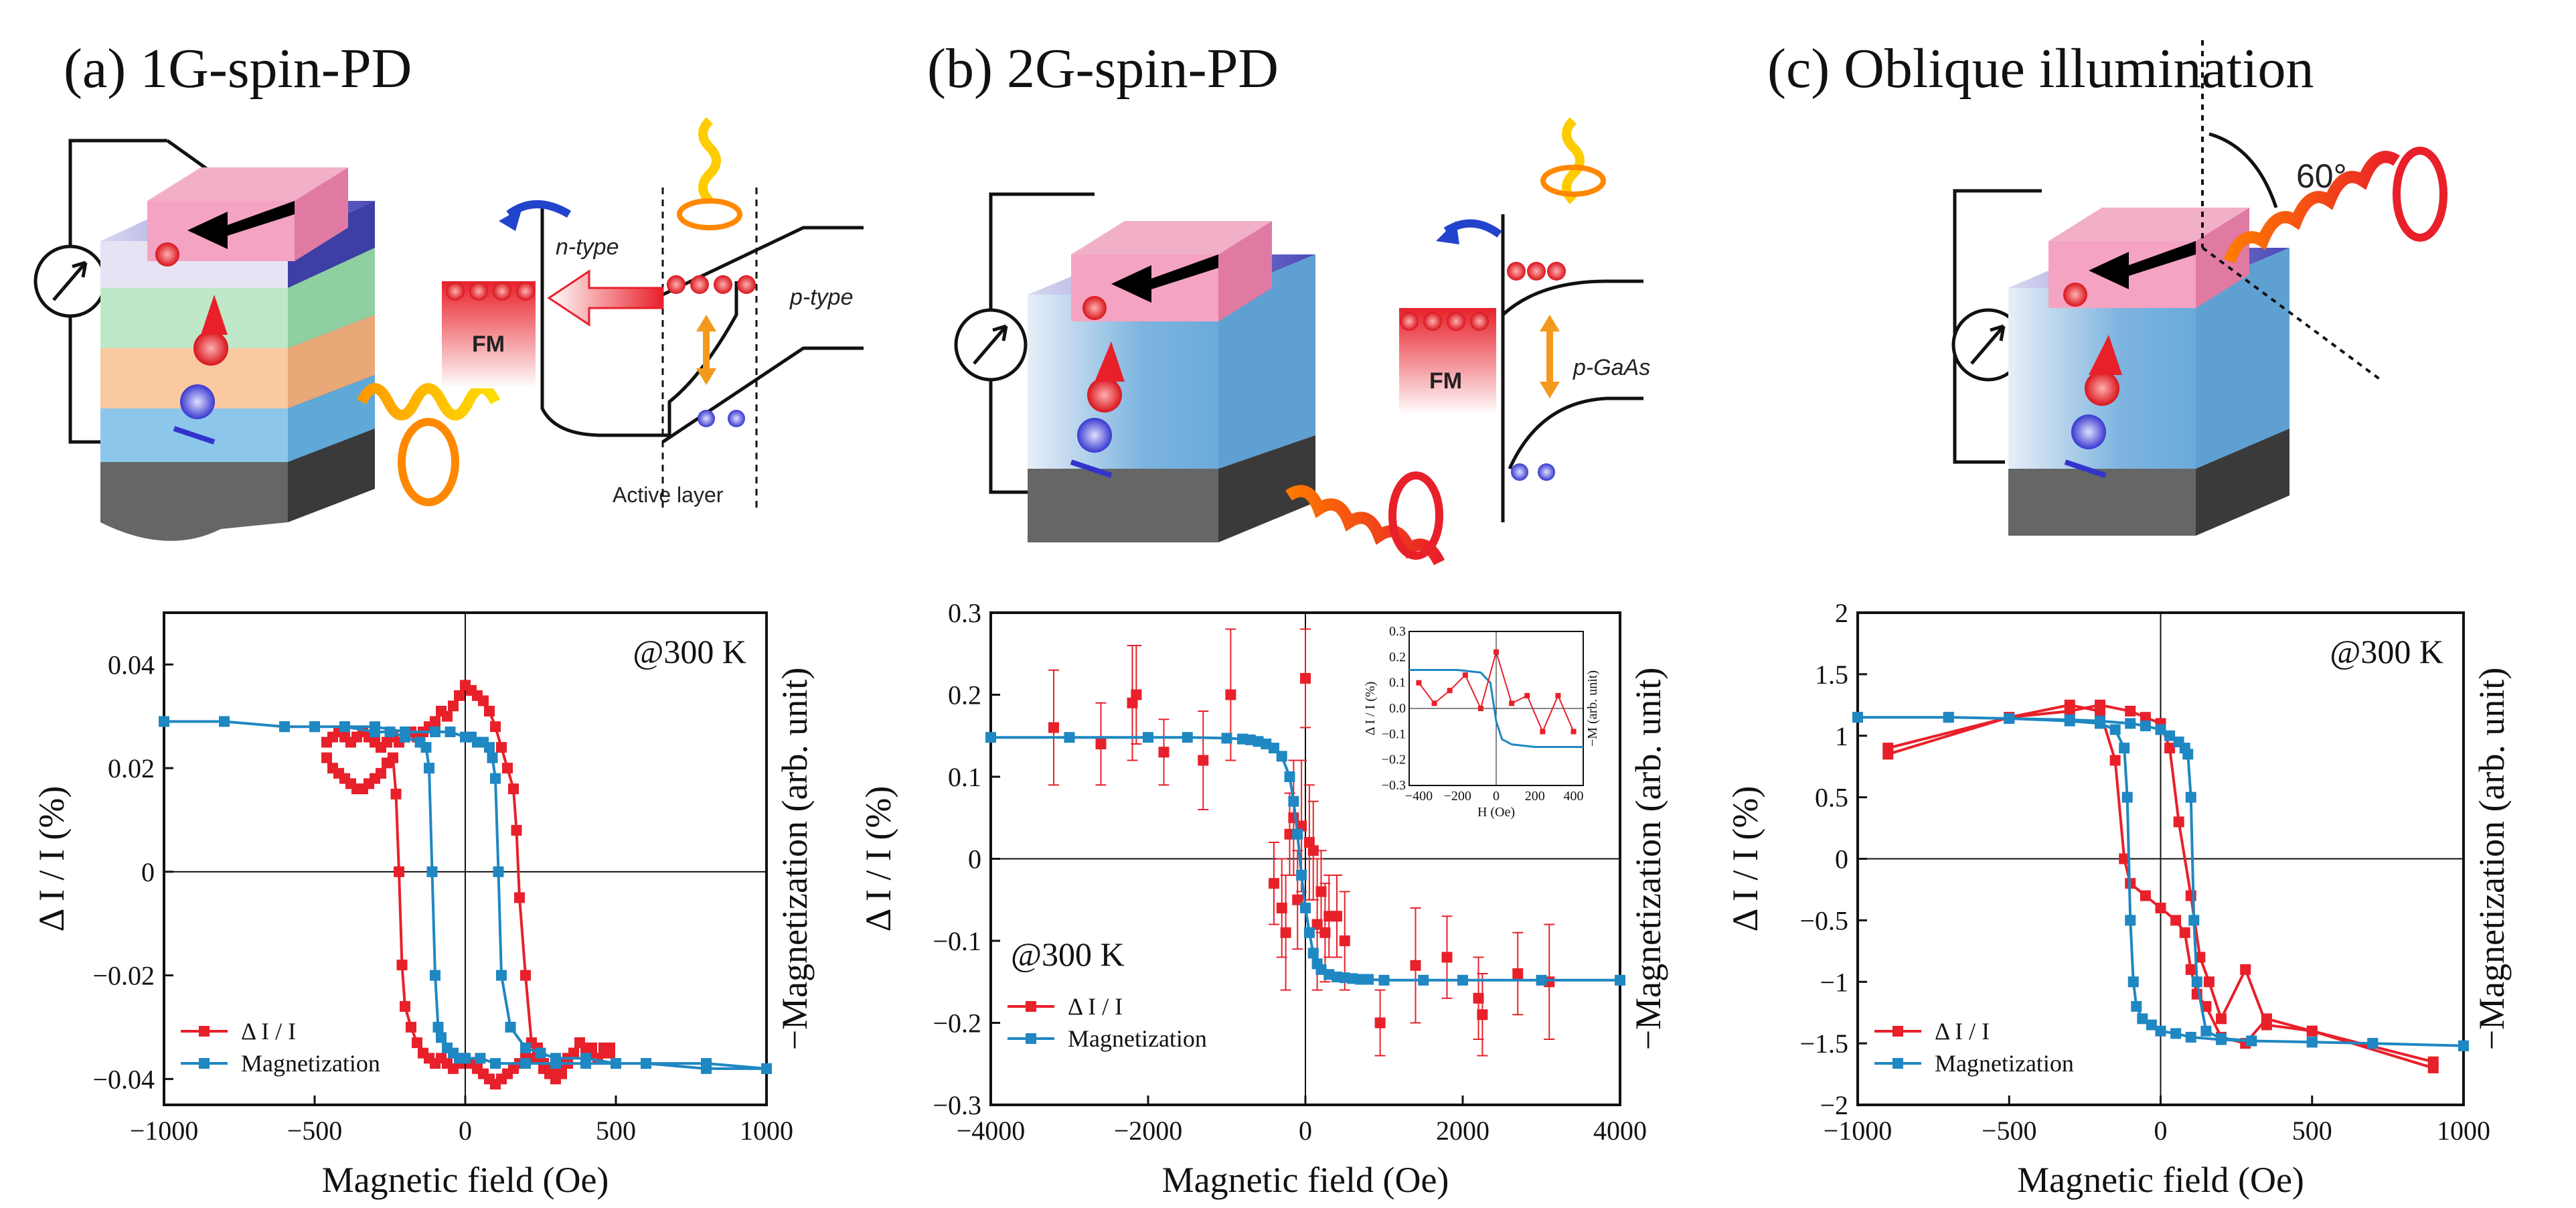  What do you see at coordinates (1394, 734) in the screenshot?
I see `inset-y-tick-label: −0.1` at bounding box center [1394, 734].